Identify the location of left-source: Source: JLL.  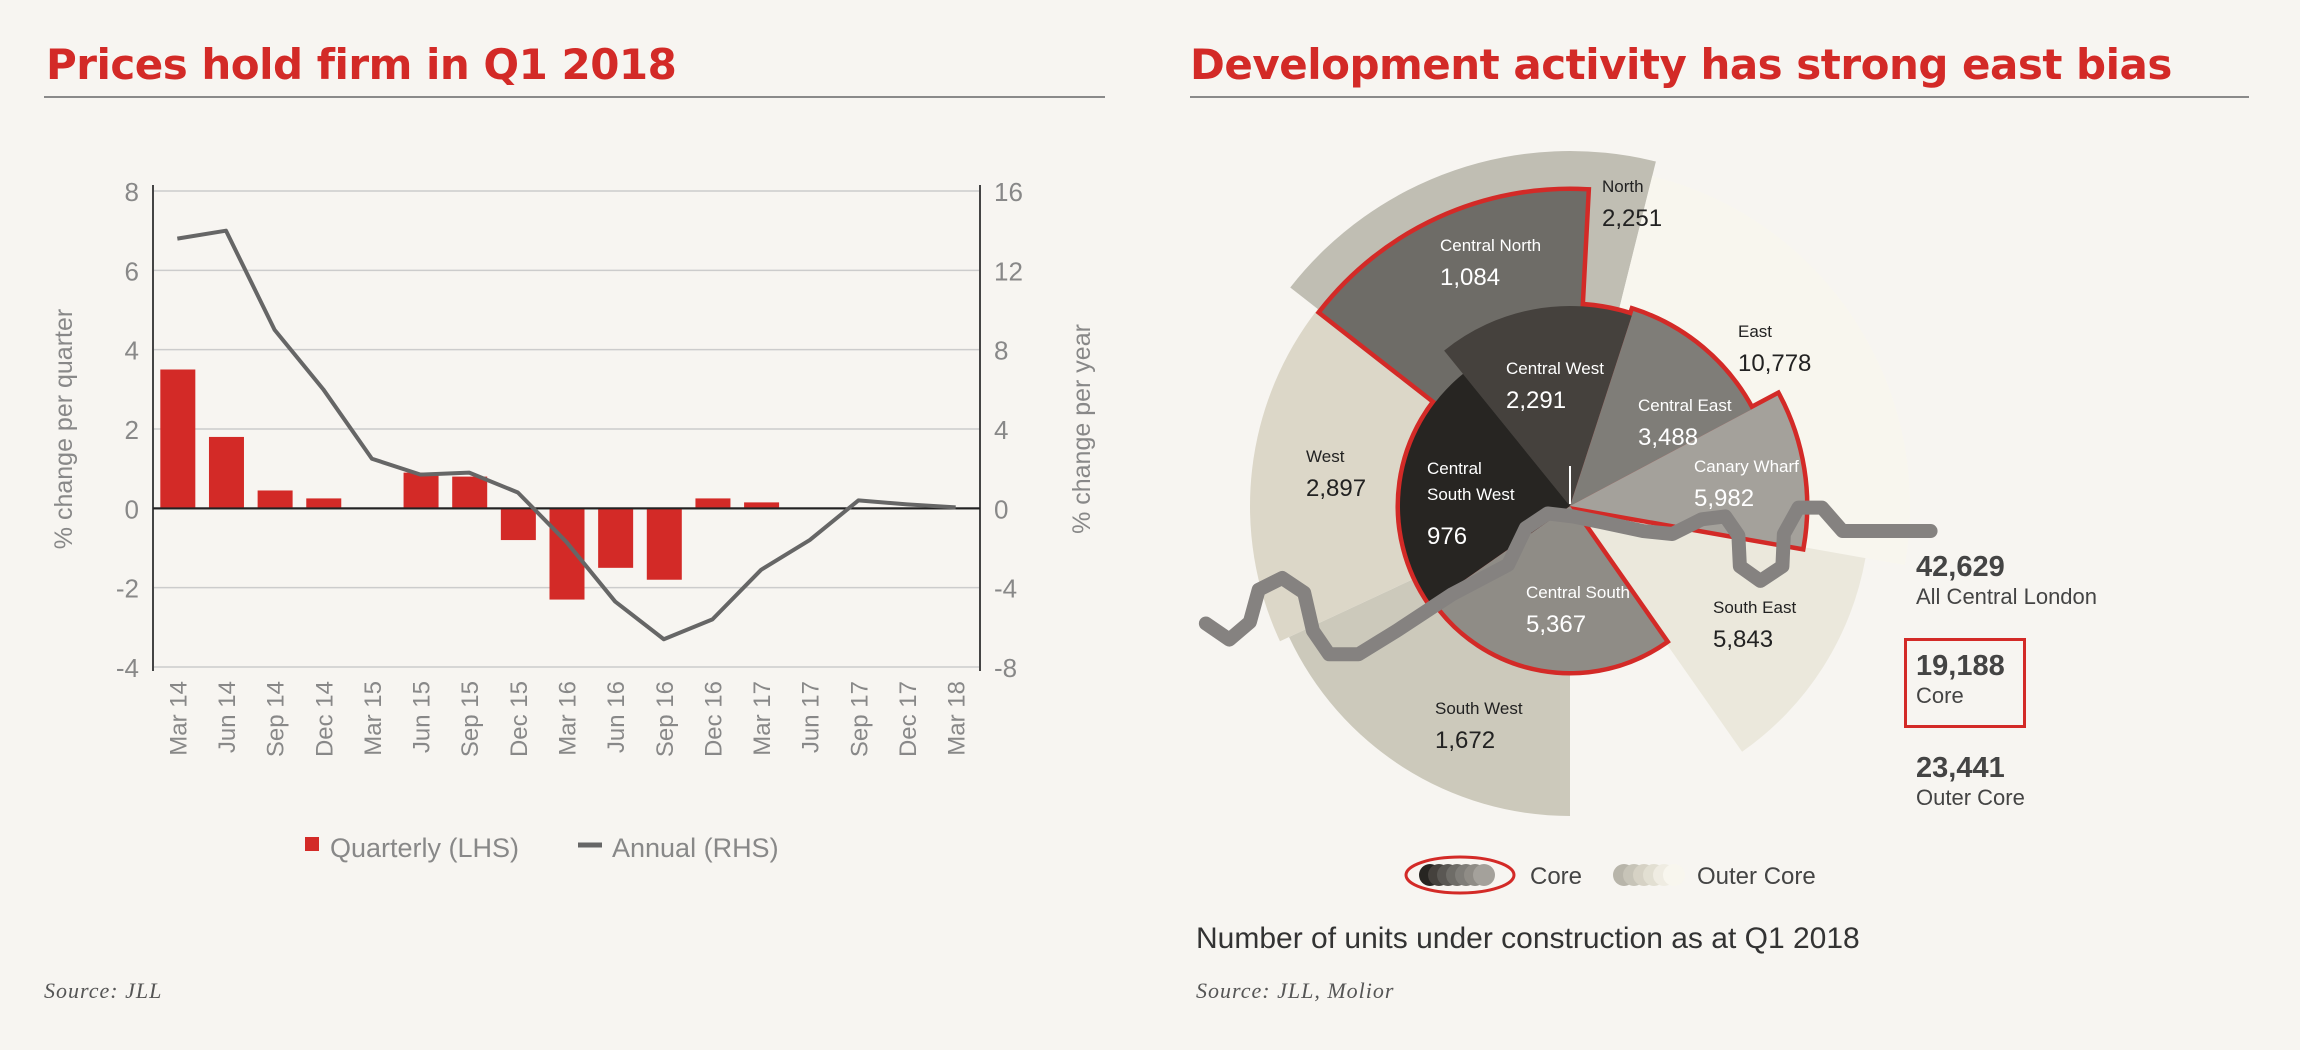
(103, 990).